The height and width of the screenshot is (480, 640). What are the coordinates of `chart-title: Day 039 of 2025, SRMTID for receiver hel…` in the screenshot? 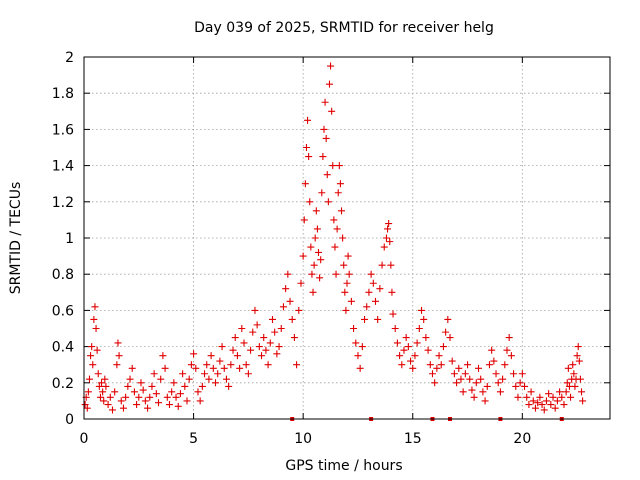 It's located at (344, 28).